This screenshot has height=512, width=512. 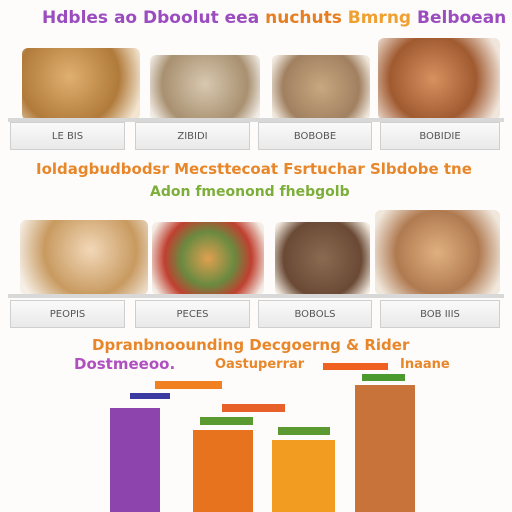 What do you see at coordinates (379, 18) in the screenshot?
I see `title-part: Bmrng` at bounding box center [379, 18].